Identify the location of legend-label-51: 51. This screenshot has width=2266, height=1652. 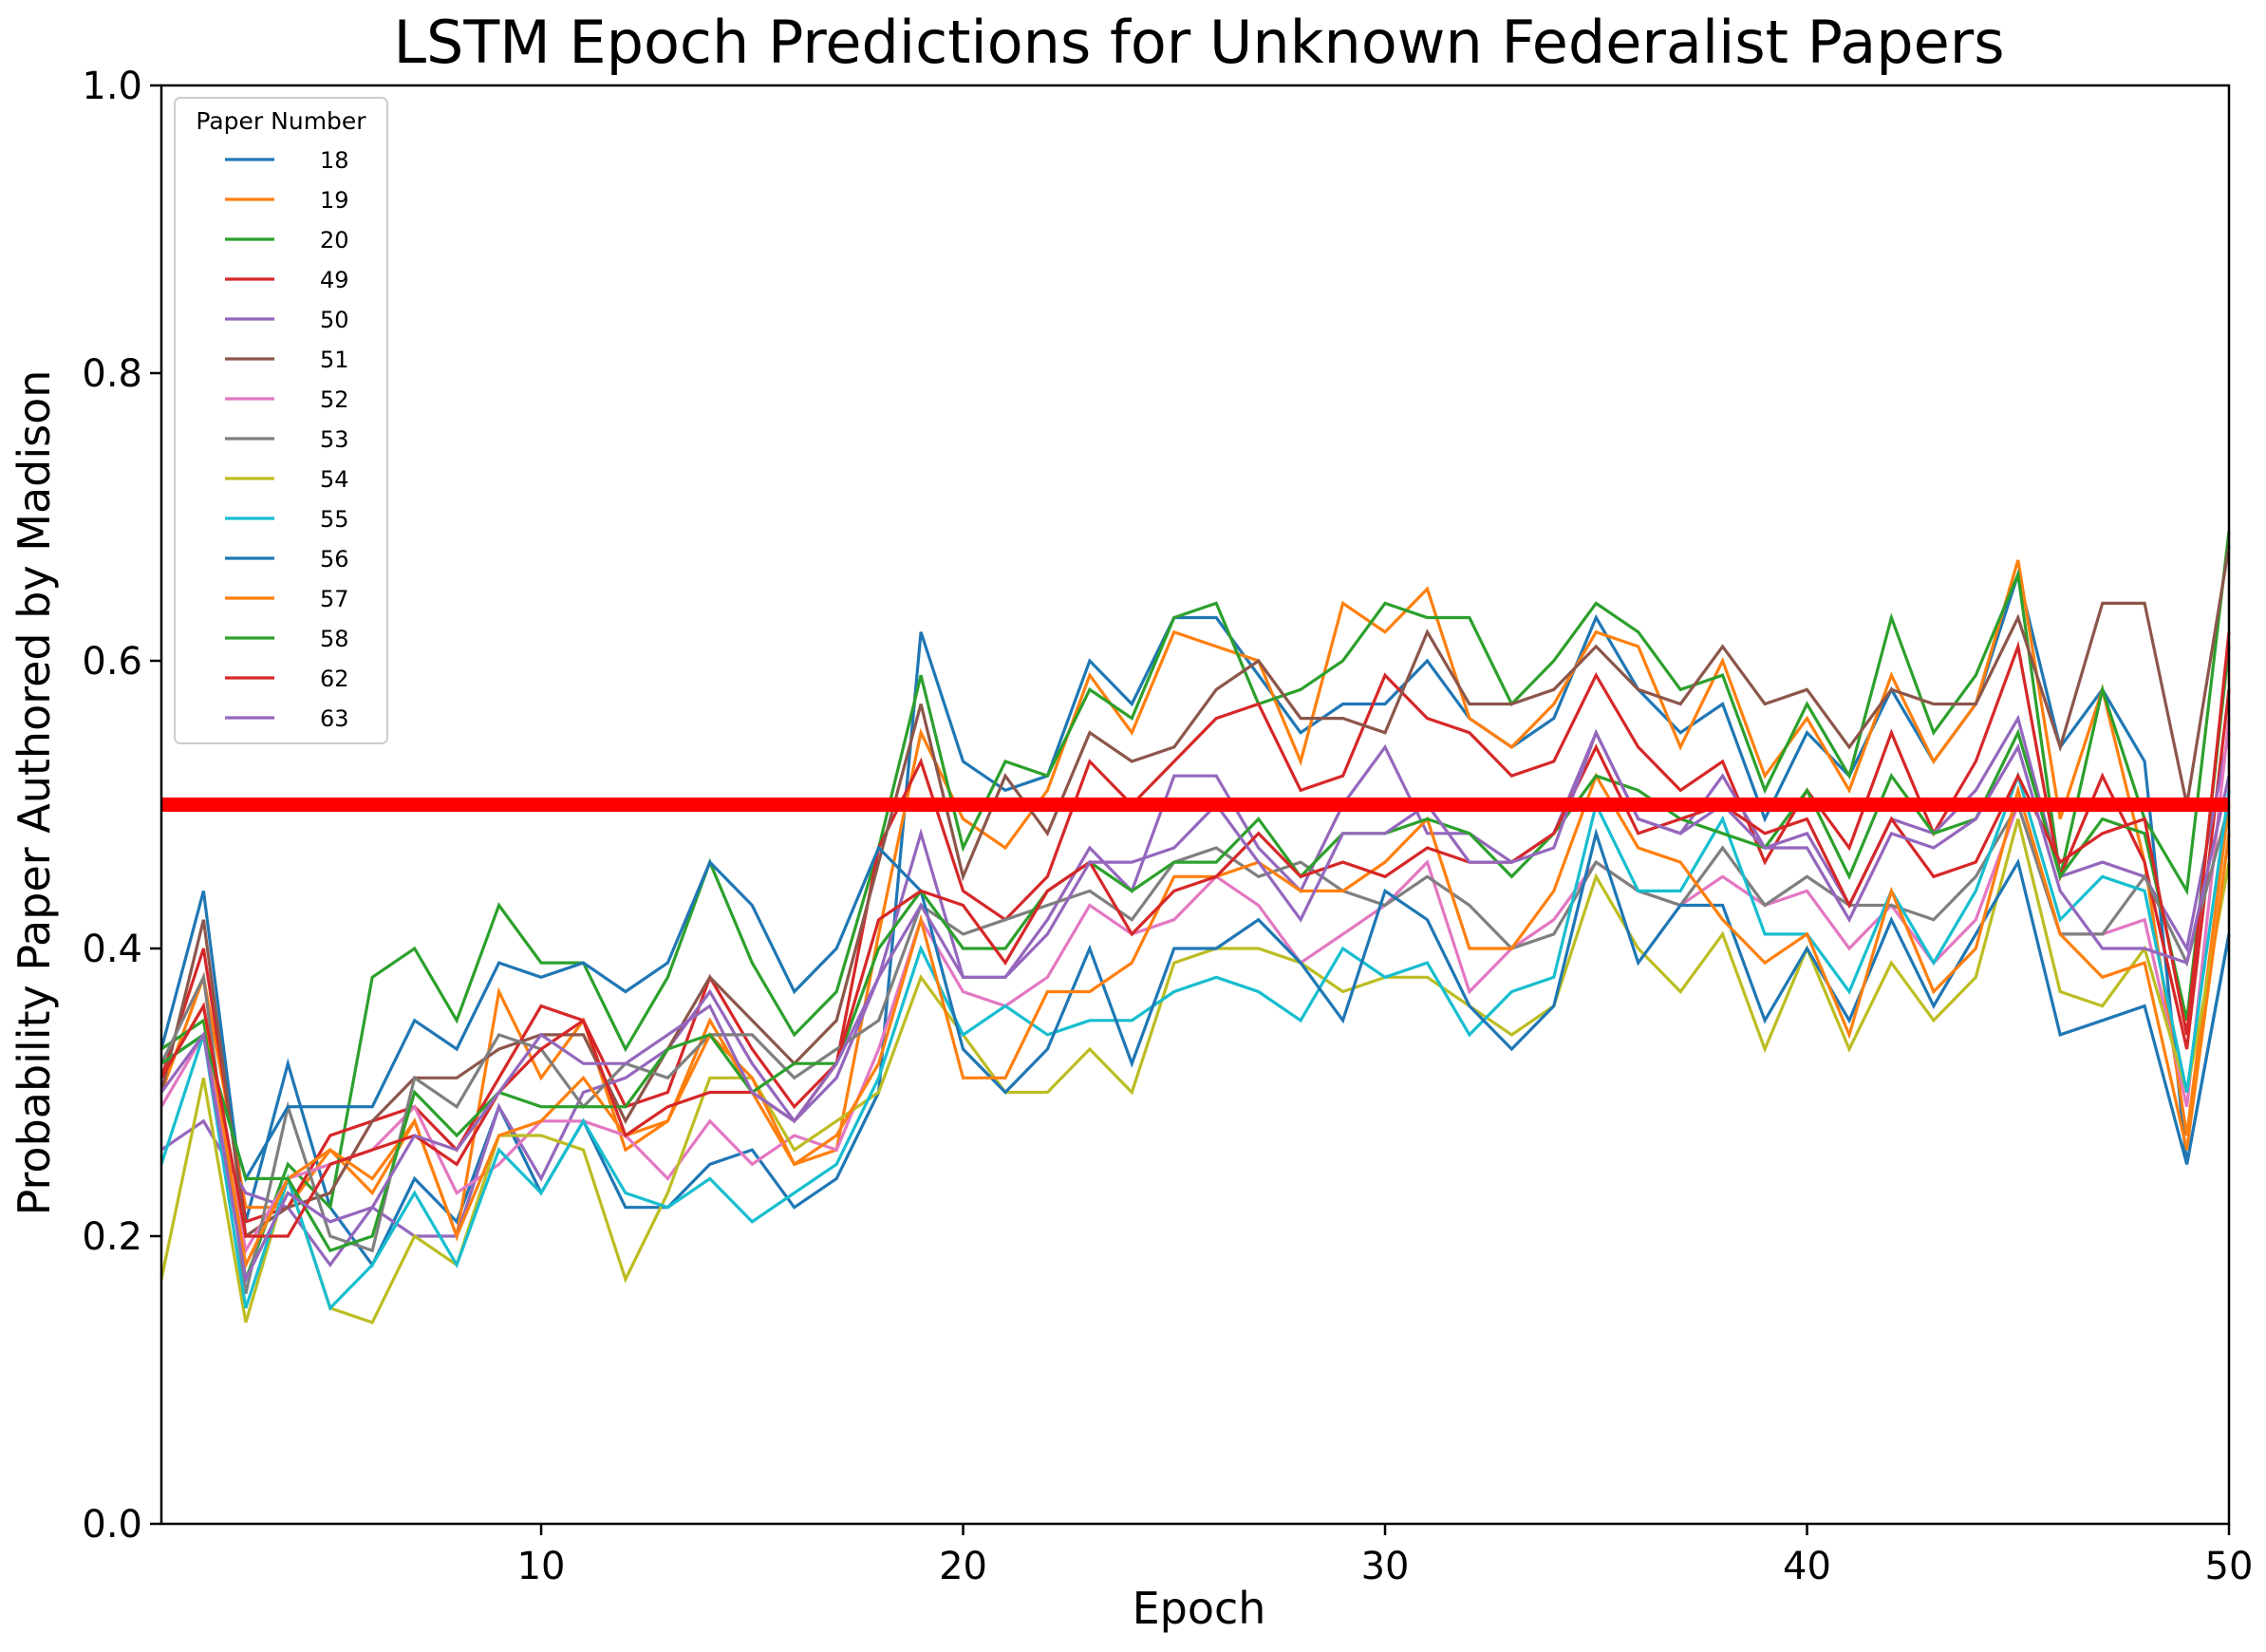
(334, 360).